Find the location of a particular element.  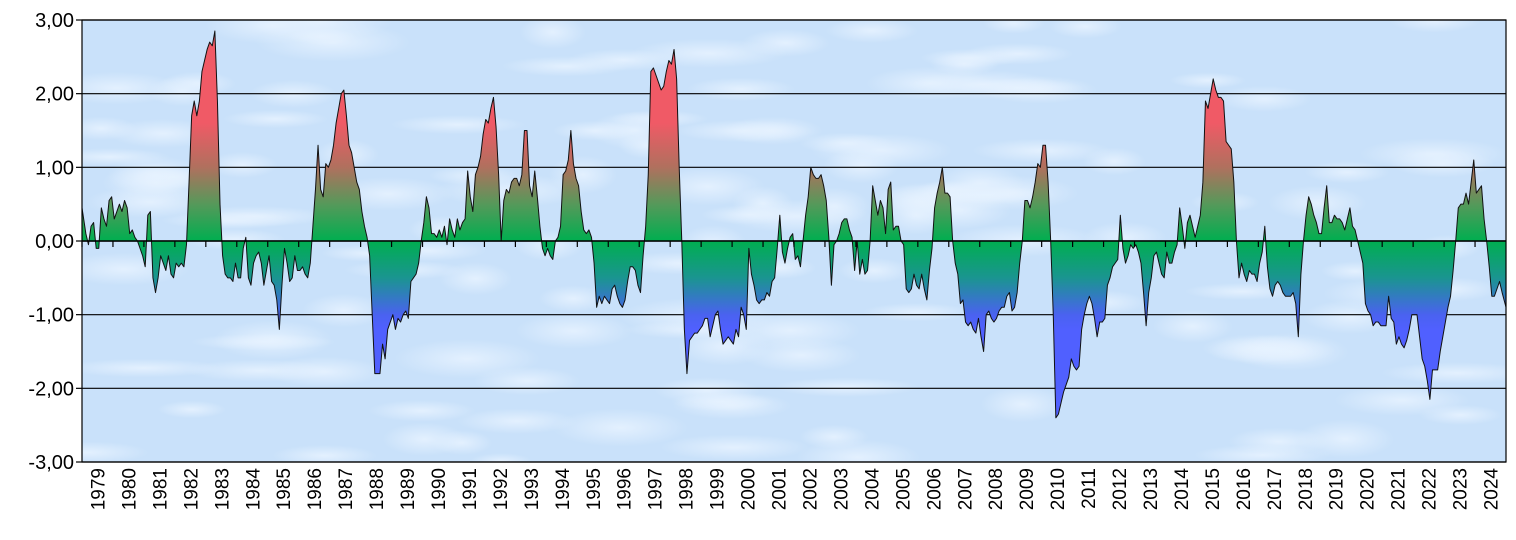

x-tick-label: 2012 is located at coordinates (1120, 489).